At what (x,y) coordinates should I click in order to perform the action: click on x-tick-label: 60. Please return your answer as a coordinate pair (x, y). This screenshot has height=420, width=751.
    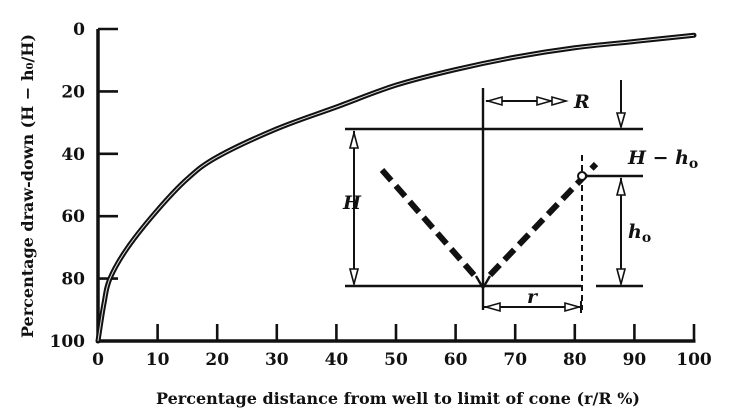
    Looking at the image, I should click on (456, 360).